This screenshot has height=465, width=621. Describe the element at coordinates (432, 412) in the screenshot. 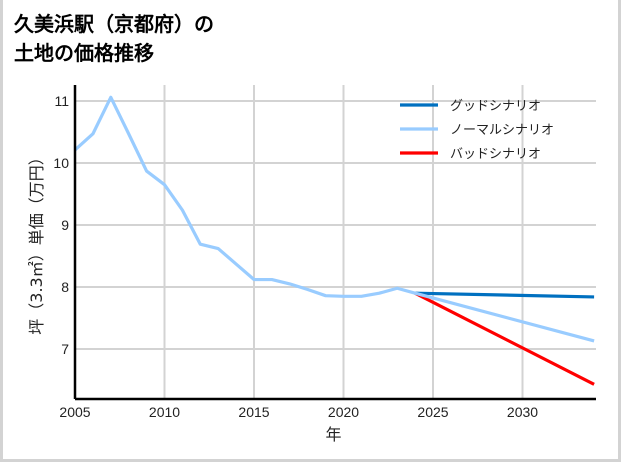

I see `x-tick-label: 2025` at that location.